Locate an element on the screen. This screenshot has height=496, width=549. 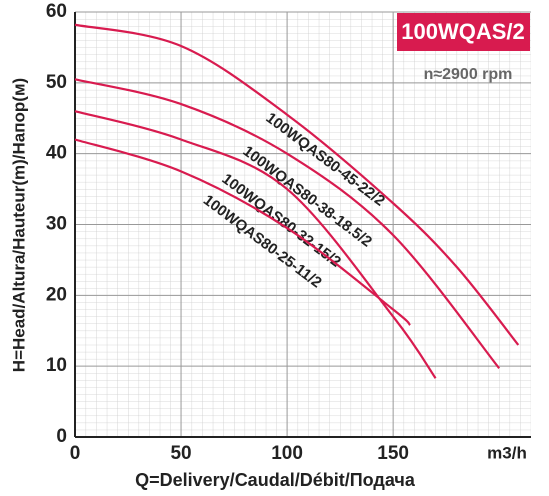
subtitle: n≈2900 rpm is located at coordinates (468, 74).